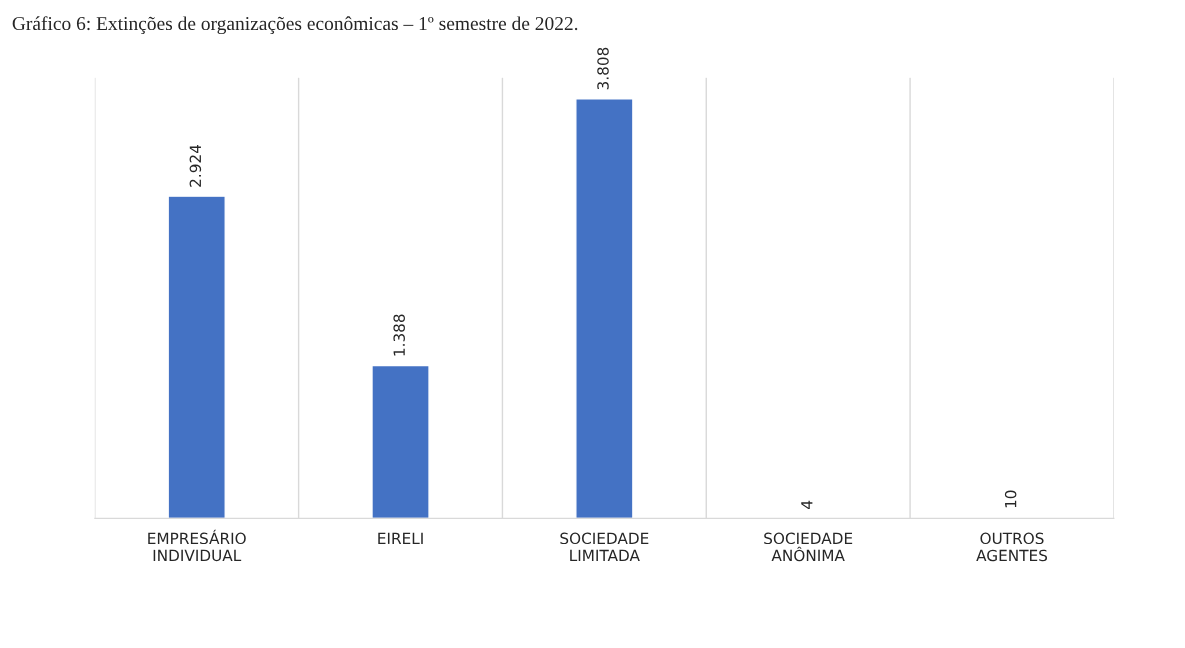 Image resolution: width=1185 pixels, height=648 pixels. I want to click on data-label: 2.924, so click(195, 165).